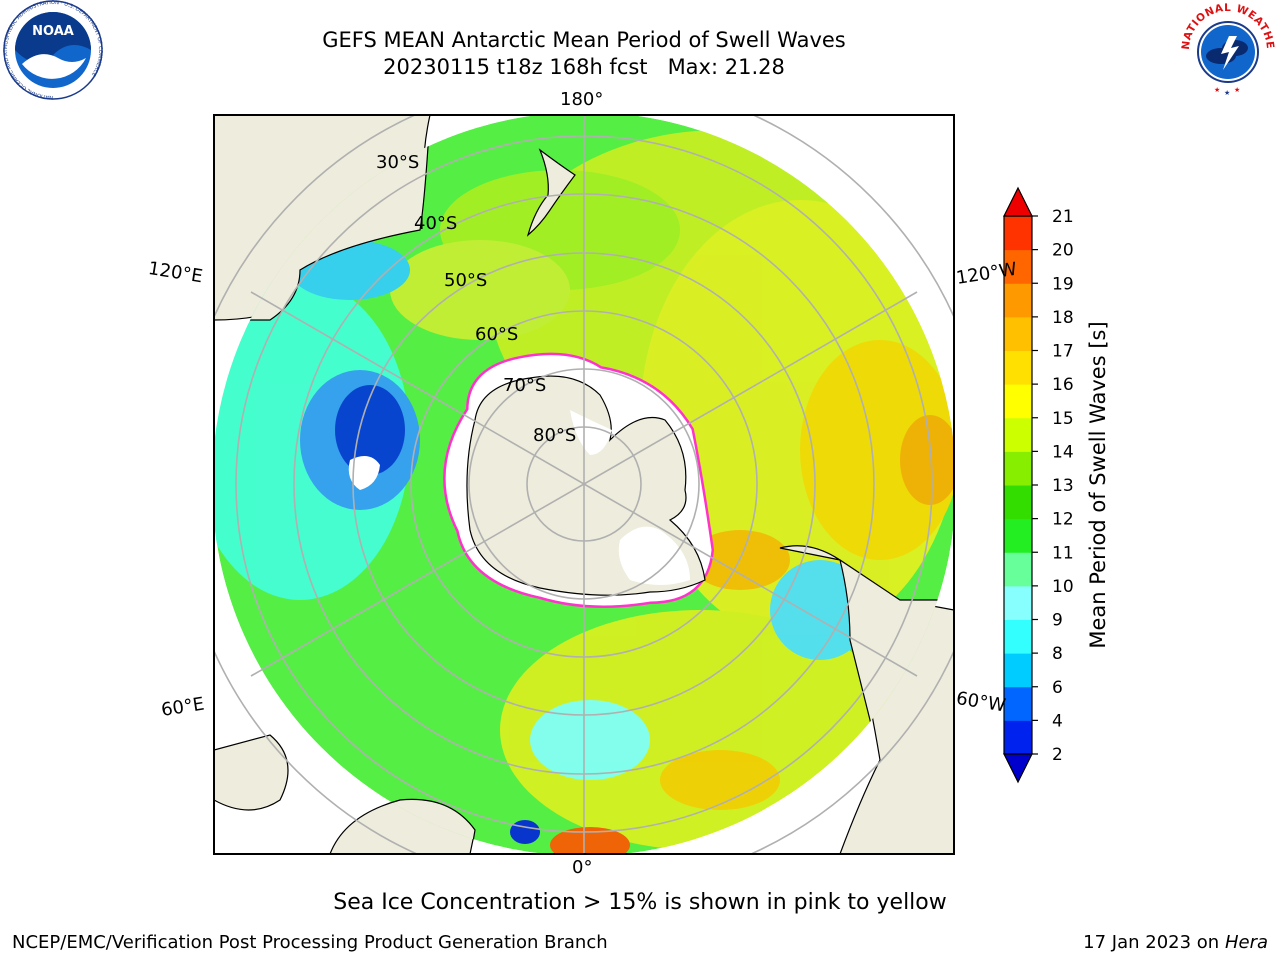 The width and height of the screenshot is (1280, 960). I want to click on colorbar-tick-label: 4, so click(1057, 721).